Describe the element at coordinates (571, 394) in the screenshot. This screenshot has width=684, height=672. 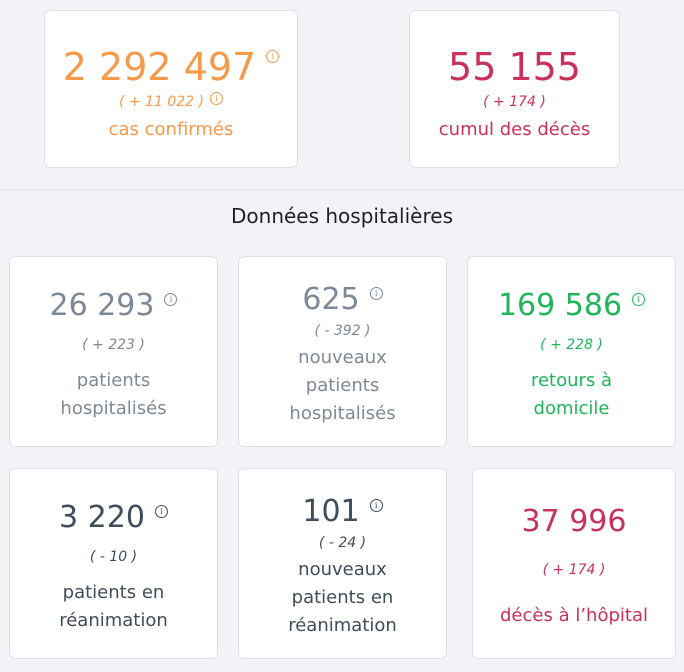
I see `returns-home-label: retours à domicile` at that location.